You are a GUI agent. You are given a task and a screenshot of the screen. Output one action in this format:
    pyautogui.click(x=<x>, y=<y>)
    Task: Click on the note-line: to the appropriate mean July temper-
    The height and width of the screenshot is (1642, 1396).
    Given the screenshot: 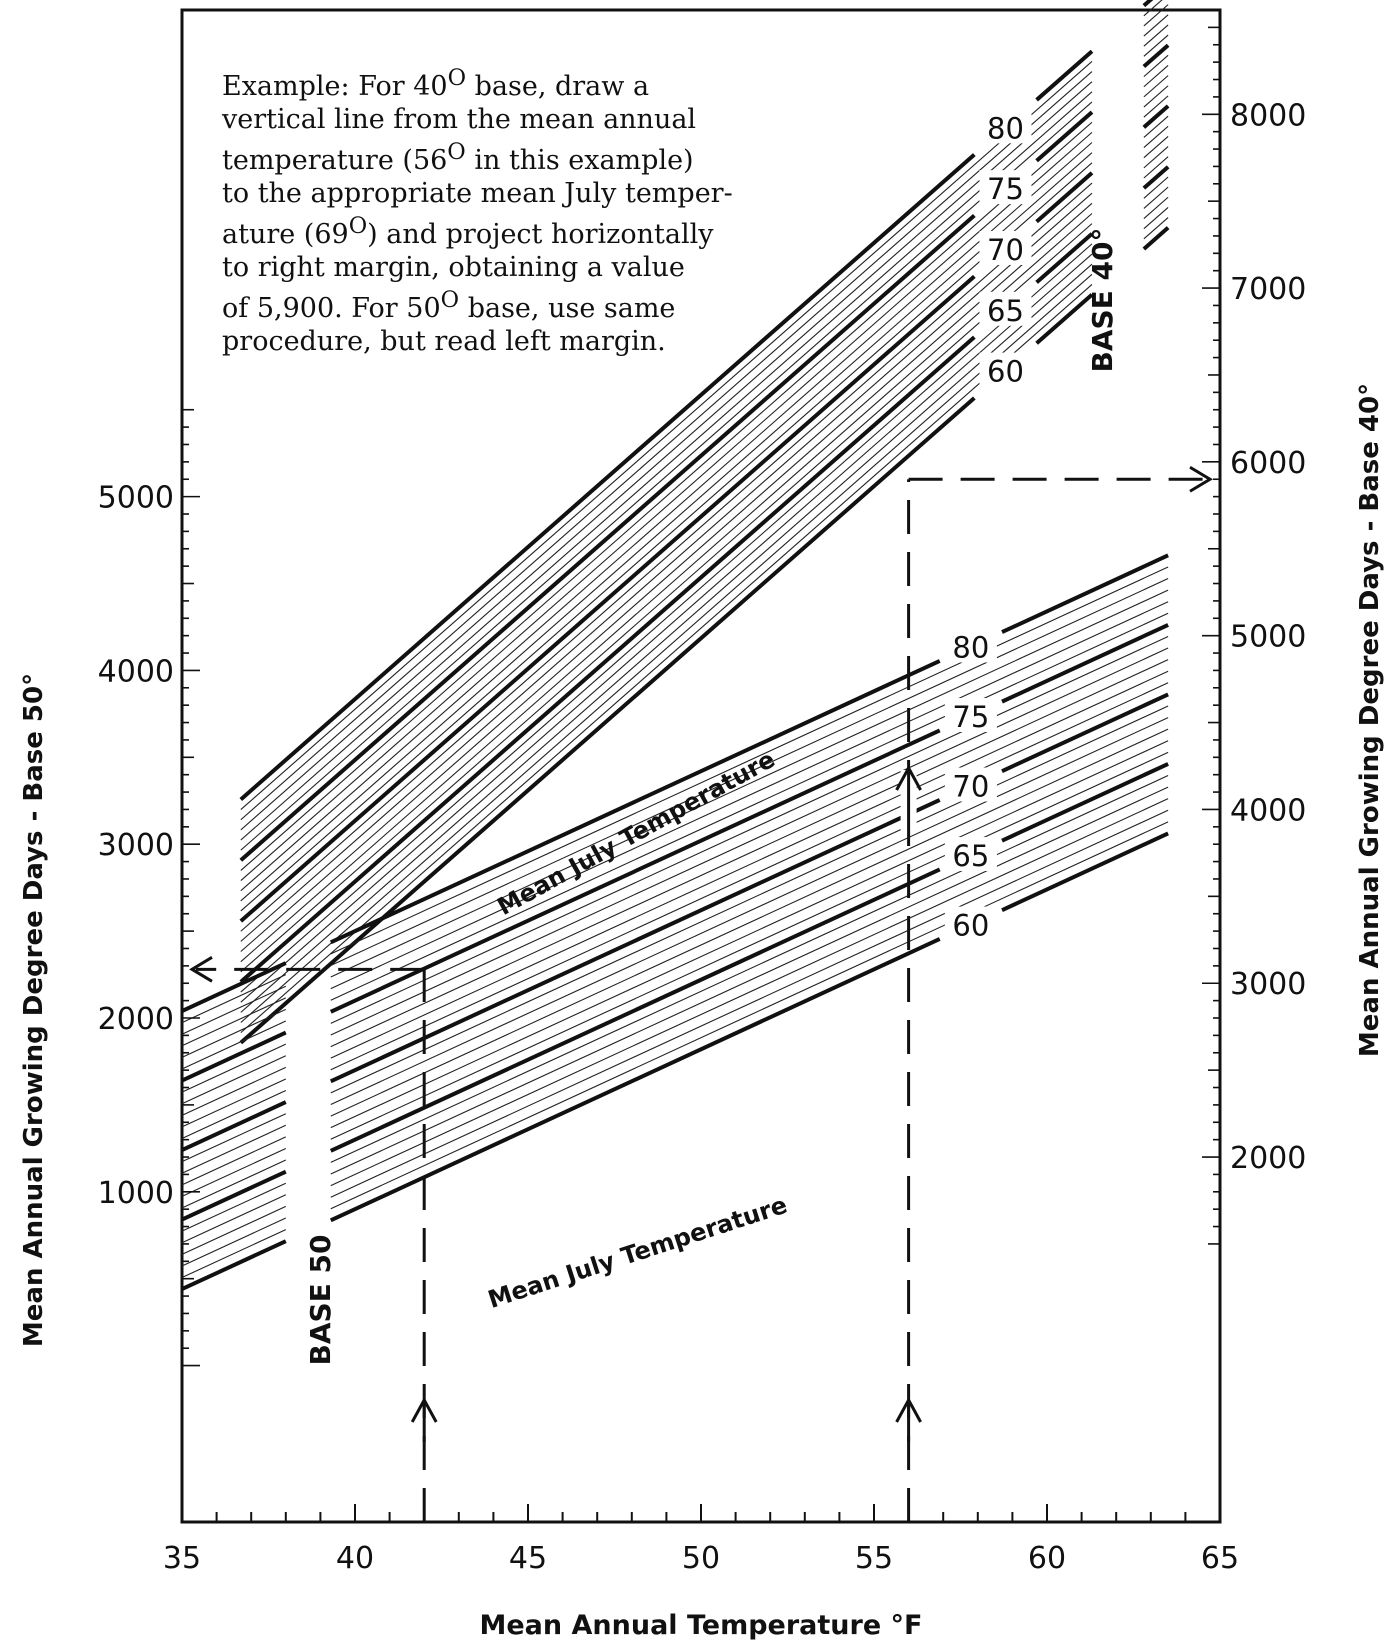 What is the action you would take?
    pyautogui.click(x=477, y=193)
    